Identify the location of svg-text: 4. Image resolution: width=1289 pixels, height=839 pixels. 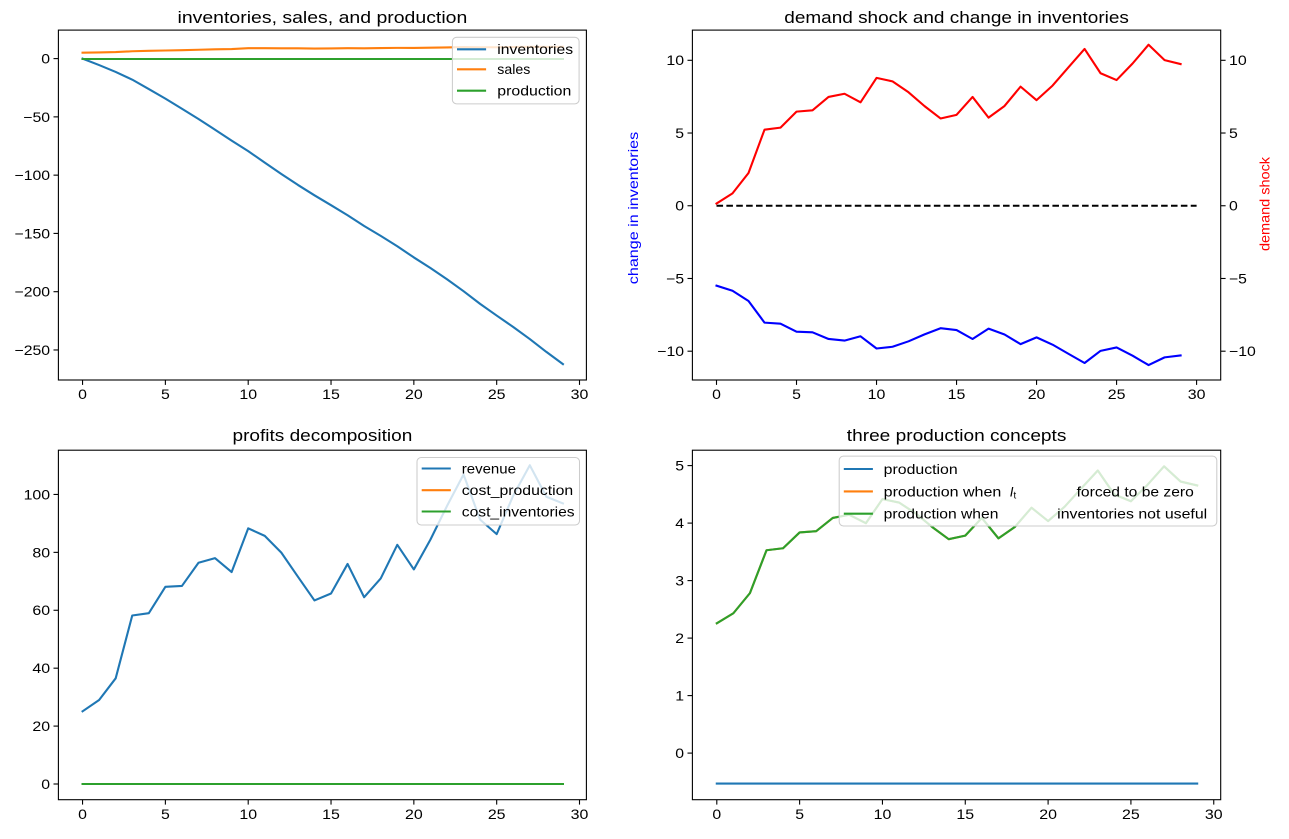
(679, 523).